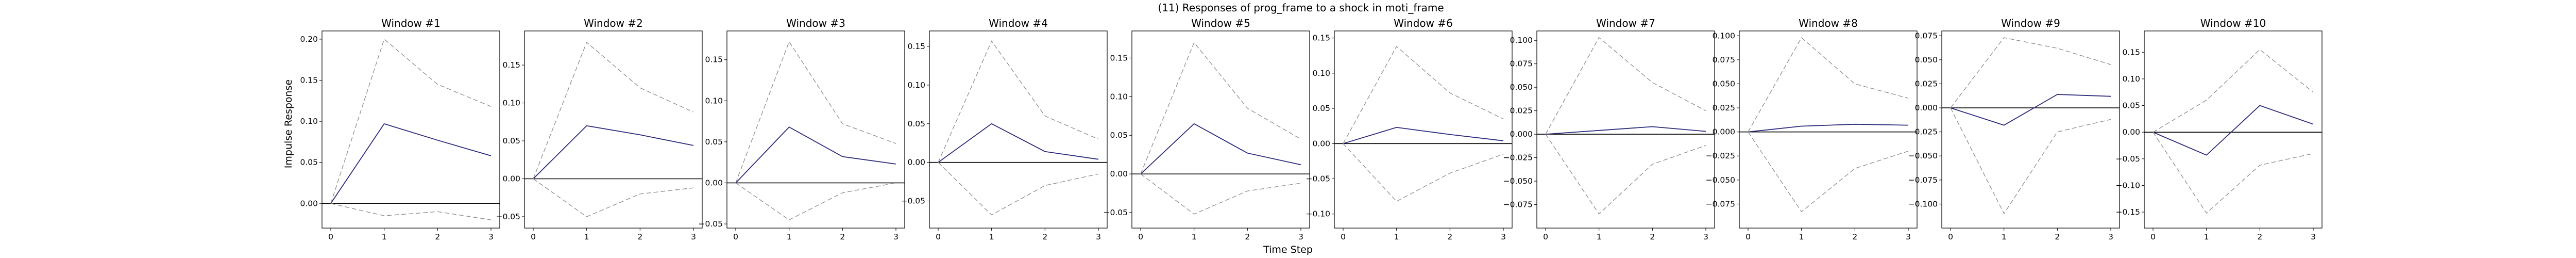  I want to click on panel-title: Window #2, so click(613, 23).